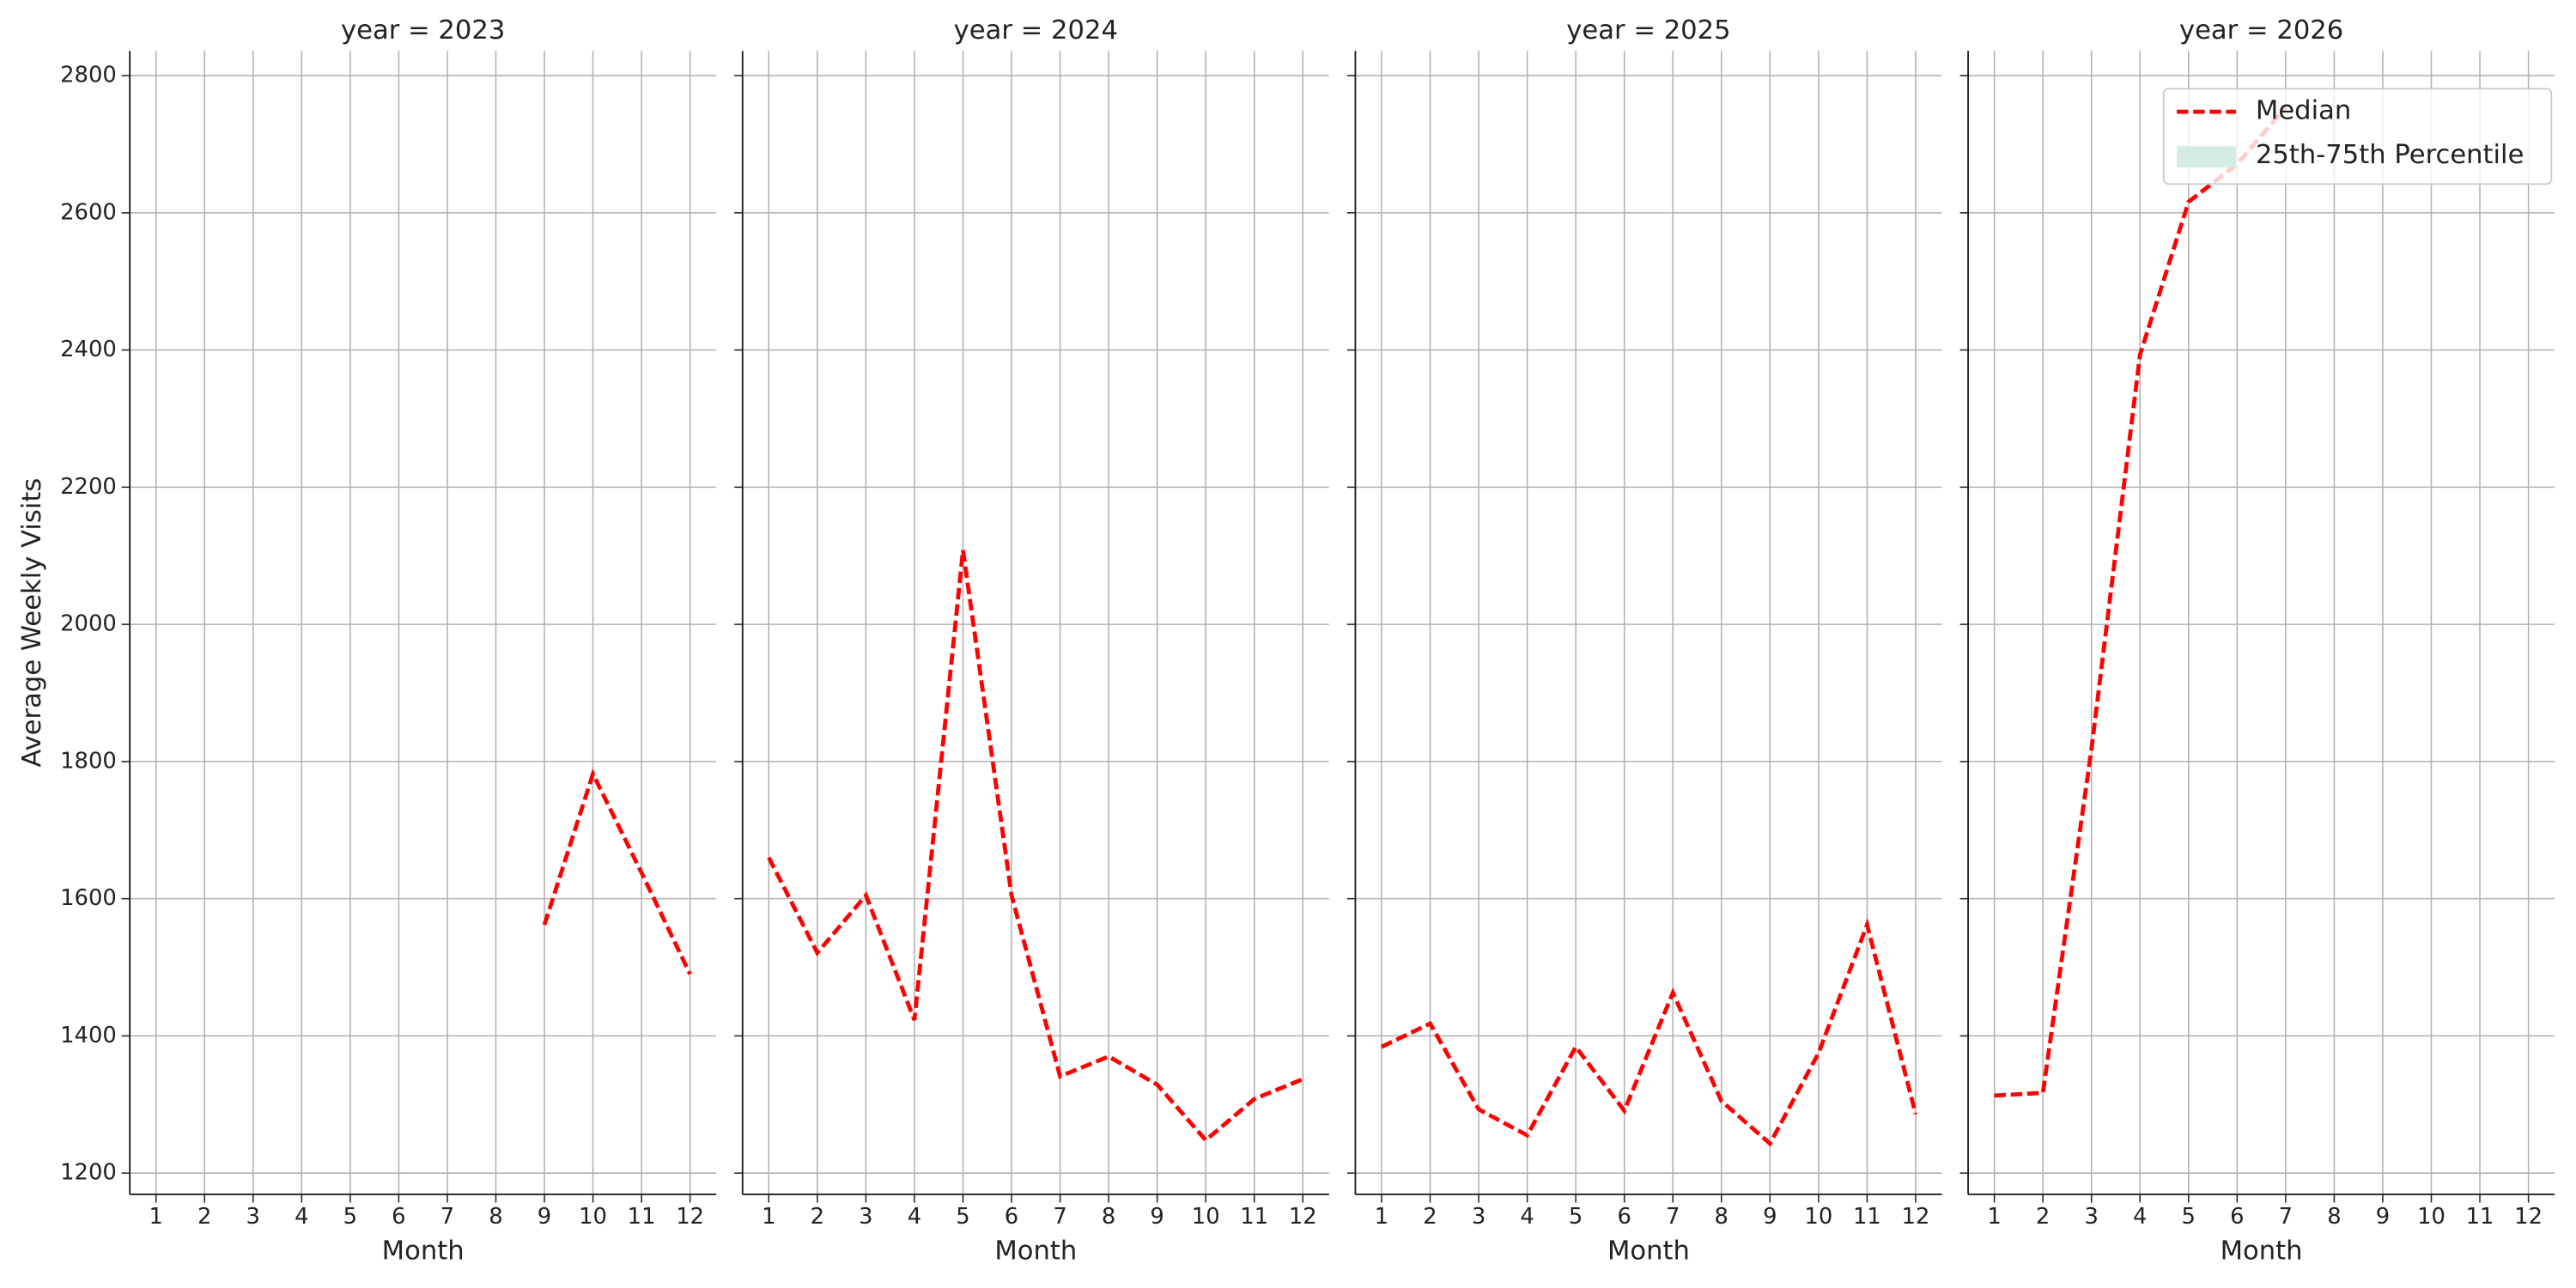 The width and height of the screenshot is (2576, 1288). What do you see at coordinates (2390, 155) in the screenshot?
I see `legend-label: 25th-75th Percentile` at bounding box center [2390, 155].